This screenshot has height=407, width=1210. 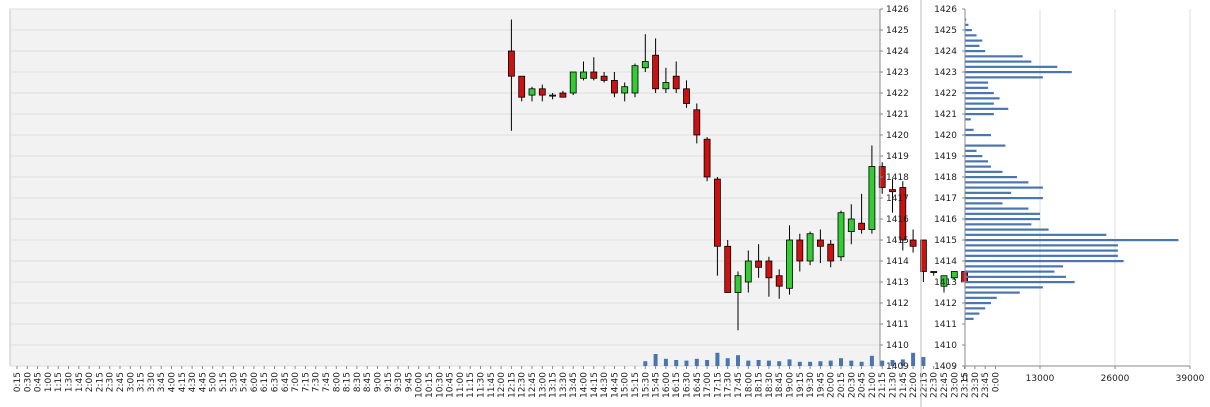 What do you see at coordinates (245, 382) in the screenshot?
I see `time-tick-label: 5:45` at bounding box center [245, 382].